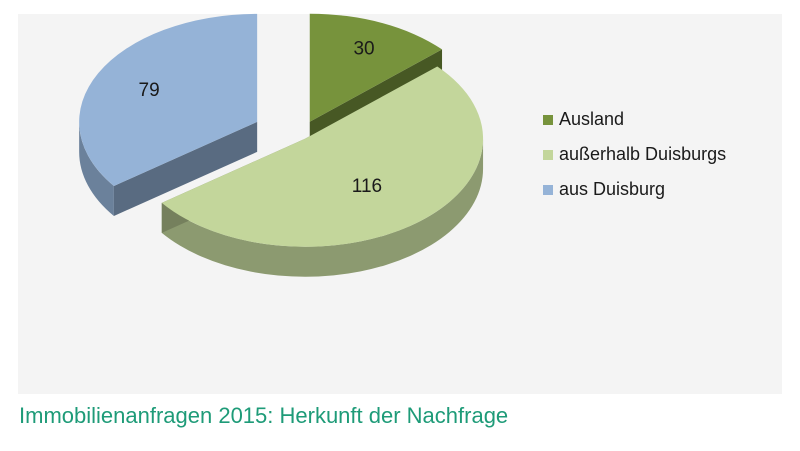 The width and height of the screenshot is (800, 451). I want to click on legend-label-aus-duisburg: aus Duisburg, so click(612, 189).